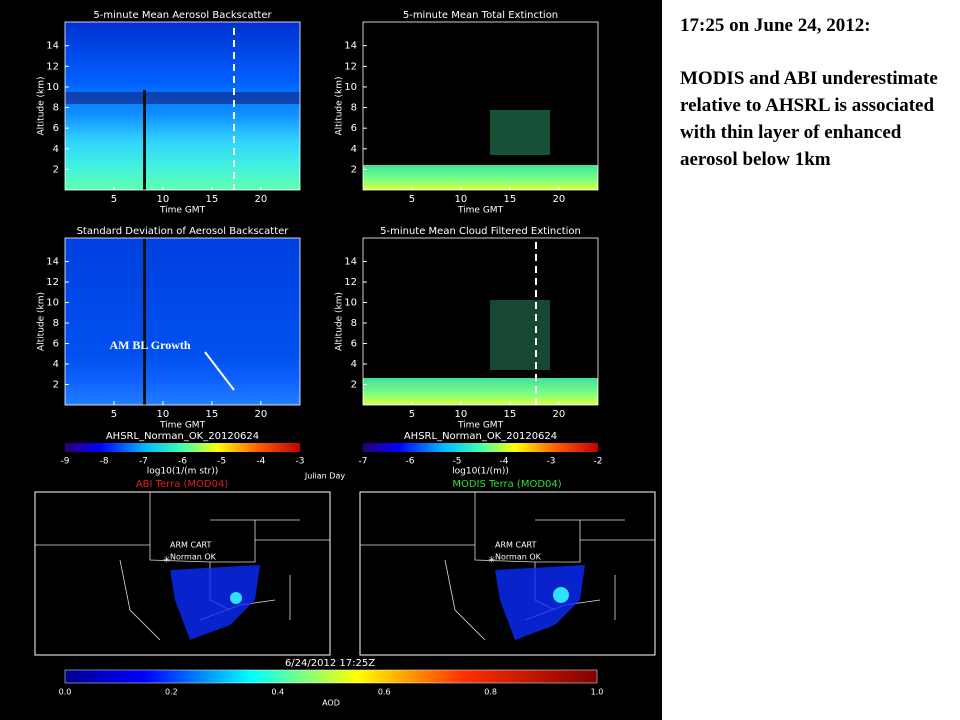 The height and width of the screenshot is (720, 960). Describe the element at coordinates (331, 703) in the screenshot. I see `aod-label: AOD` at that location.